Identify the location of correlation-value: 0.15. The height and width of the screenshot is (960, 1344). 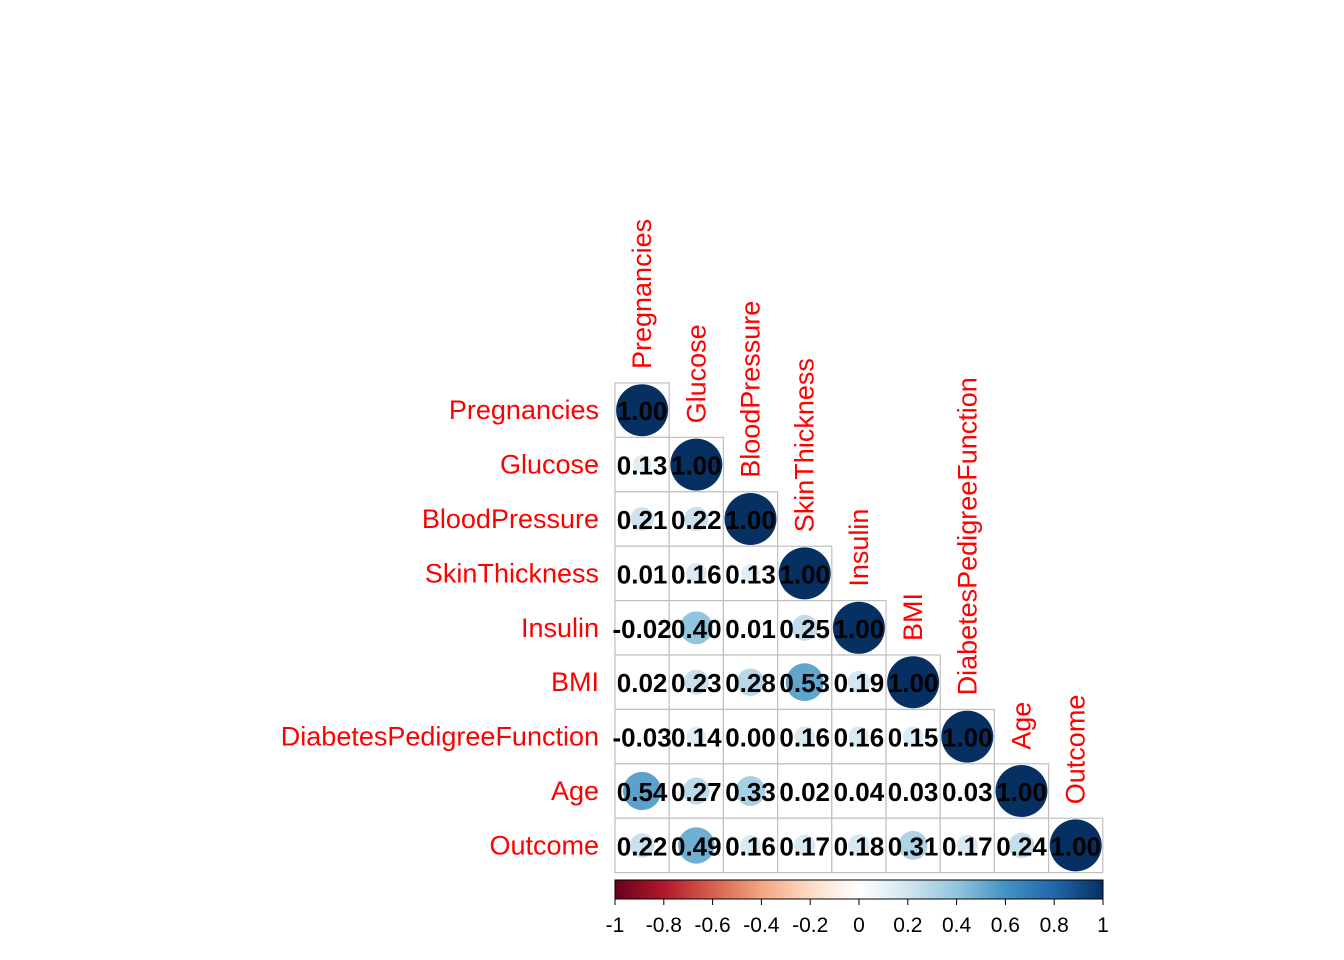
(913, 738).